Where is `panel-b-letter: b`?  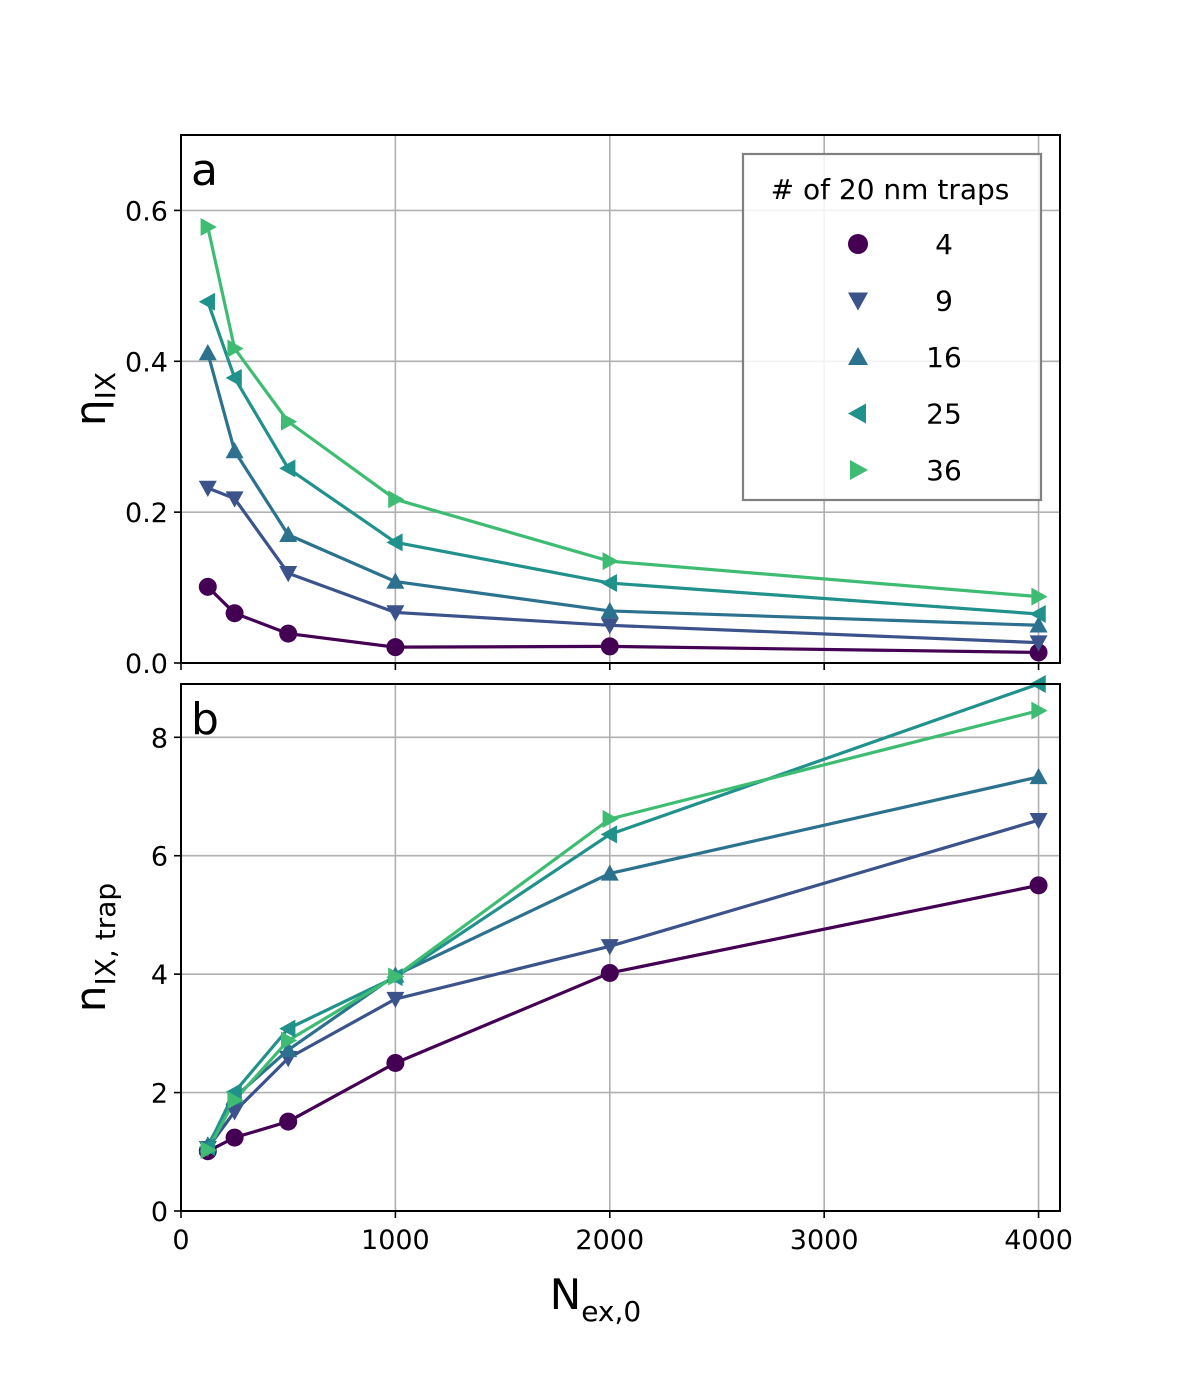
panel-b-letter: b is located at coordinates (205, 719).